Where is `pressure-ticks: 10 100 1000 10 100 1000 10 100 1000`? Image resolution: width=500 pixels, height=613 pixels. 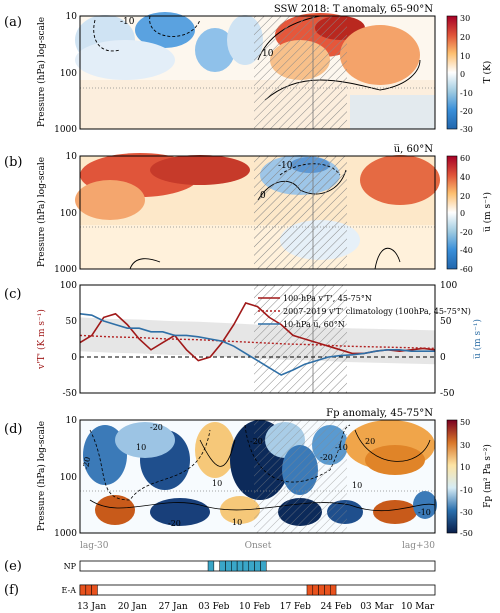
pressure-ticks: 10 100 1000 10 100 1000 10 100 1000 is located at coordinates (65, 275).